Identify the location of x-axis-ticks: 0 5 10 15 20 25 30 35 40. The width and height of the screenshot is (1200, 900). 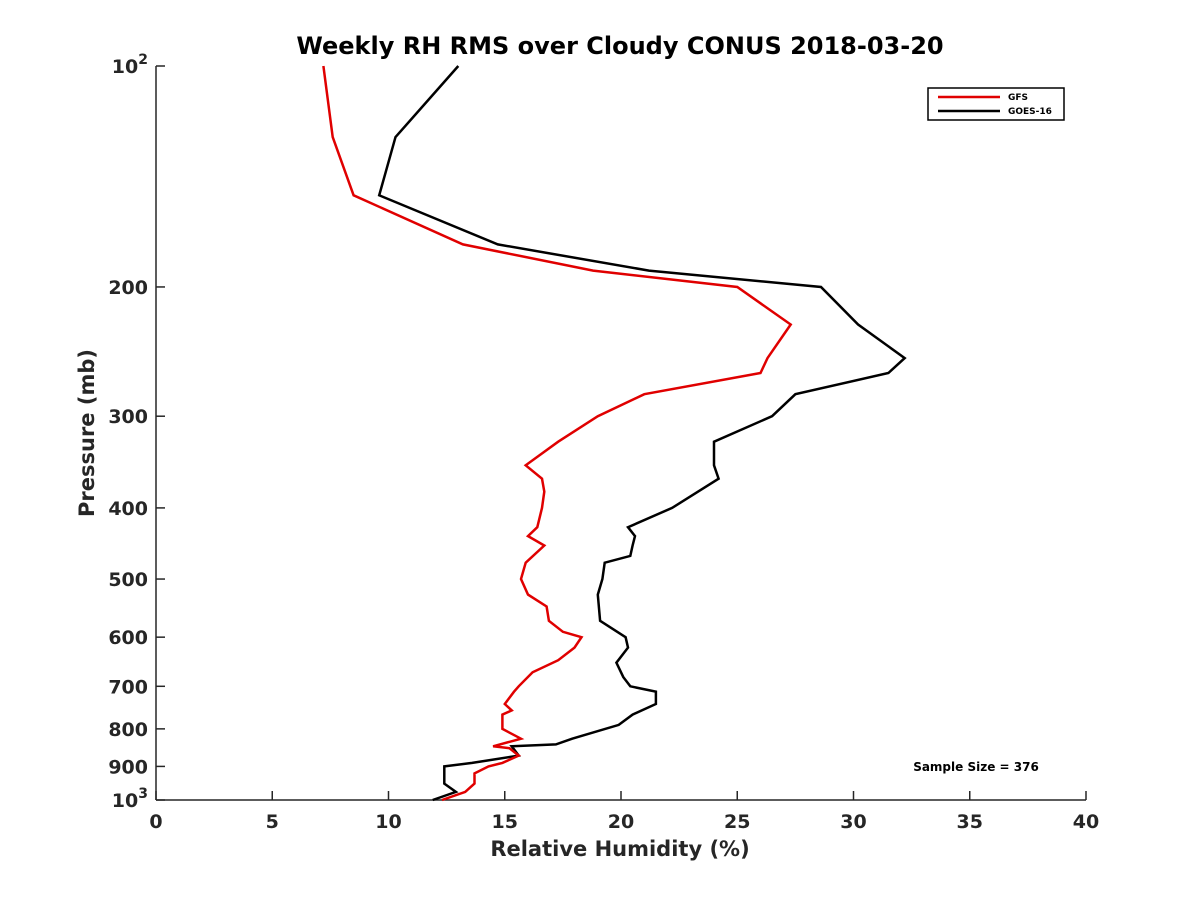
(624, 812).